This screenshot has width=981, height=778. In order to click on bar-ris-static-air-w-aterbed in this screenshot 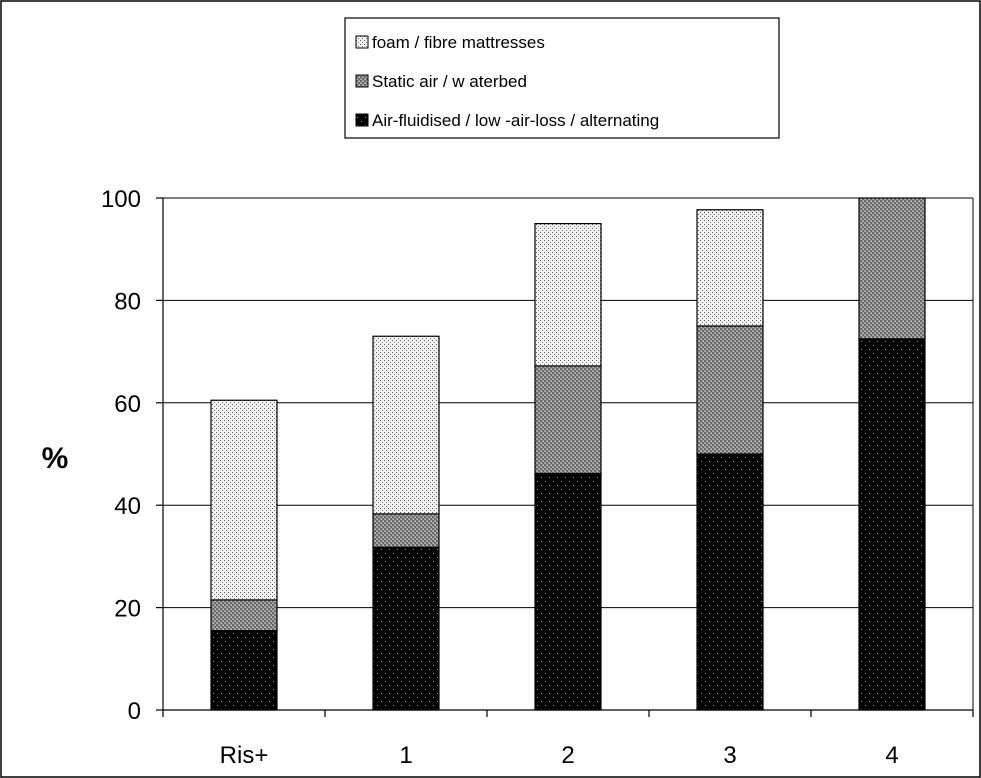, I will do `click(244, 615)`.